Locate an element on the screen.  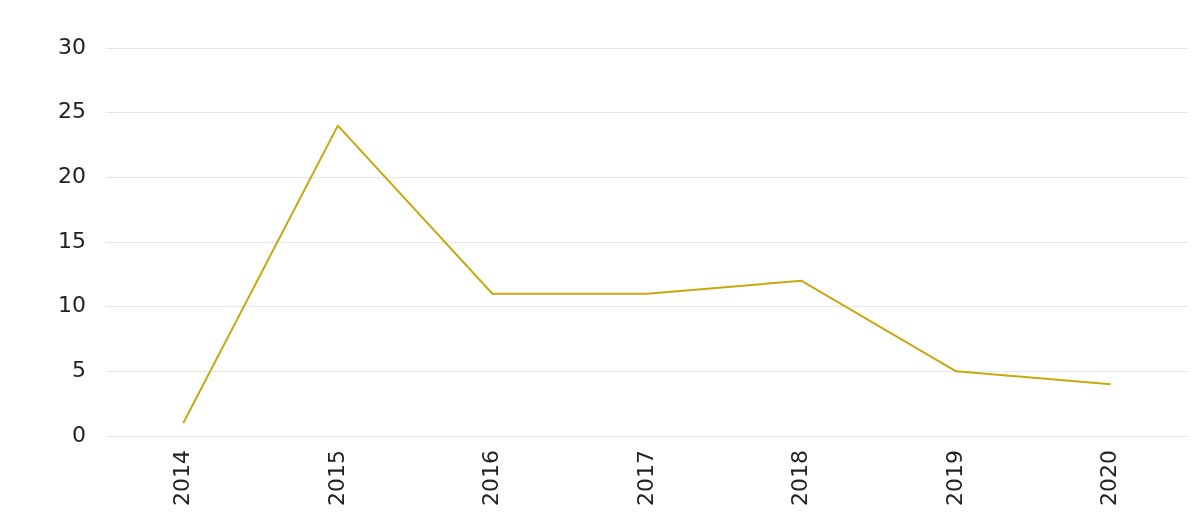
y-tick-label: 10 is located at coordinates (71, 305).